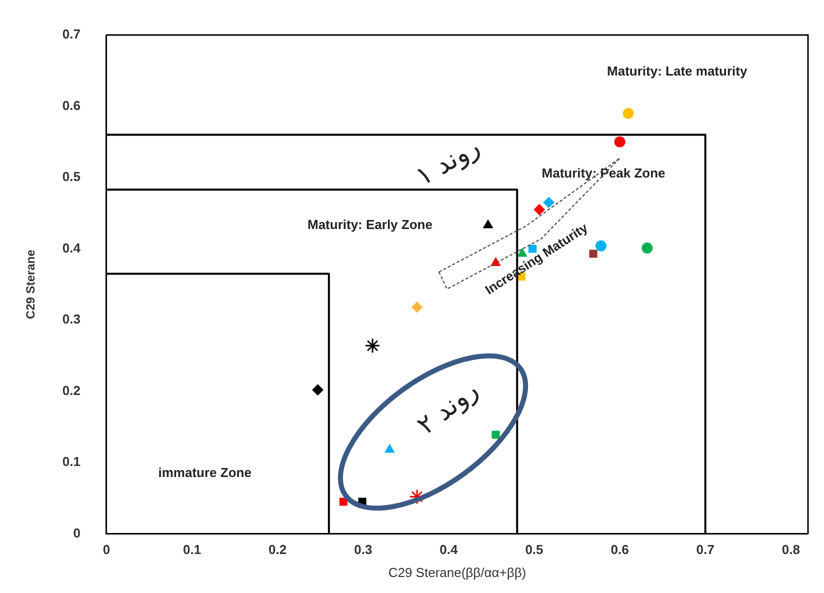  What do you see at coordinates (71, 105) in the screenshot?
I see `y-tick-label: 0.6` at bounding box center [71, 105].